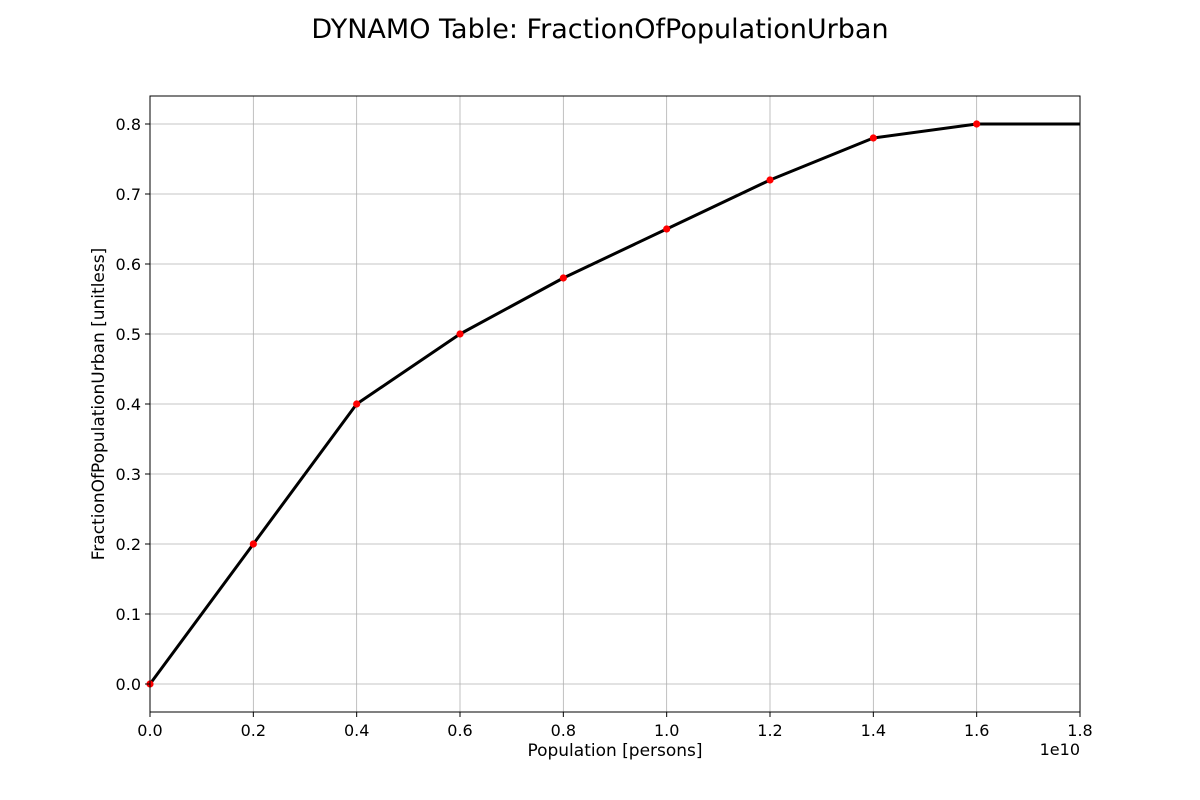 This screenshot has height=800, width=1200. Describe the element at coordinates (99, 404) in the screenshot. I see `y-axis-label: FractionOfPopulationUrban [unitless]` at that location.